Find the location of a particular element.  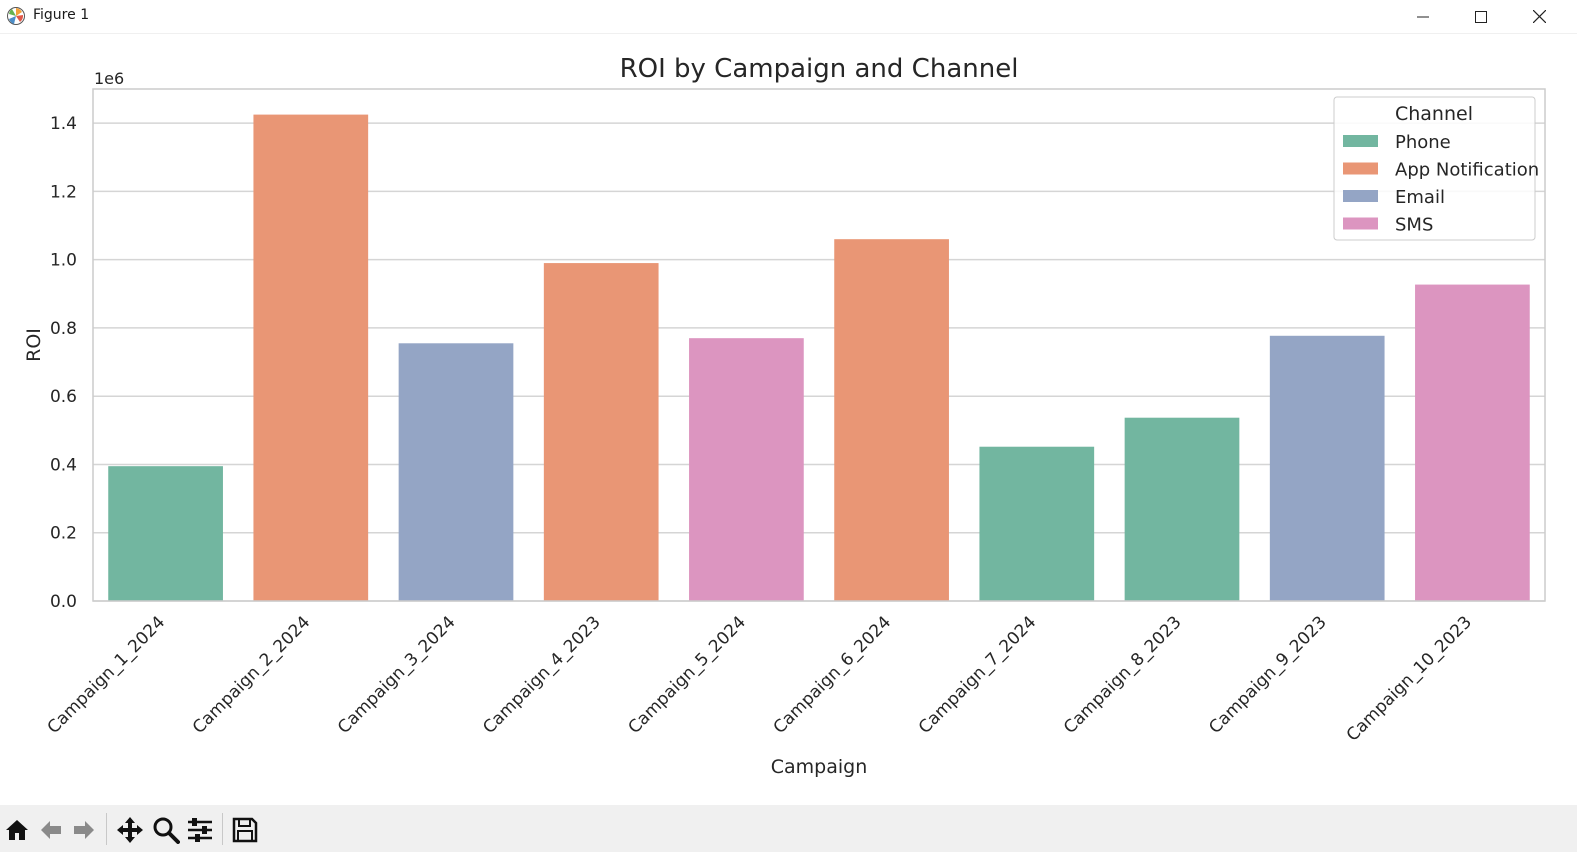

y-tick-label: 0.6 is located at coordinates (63, 397).